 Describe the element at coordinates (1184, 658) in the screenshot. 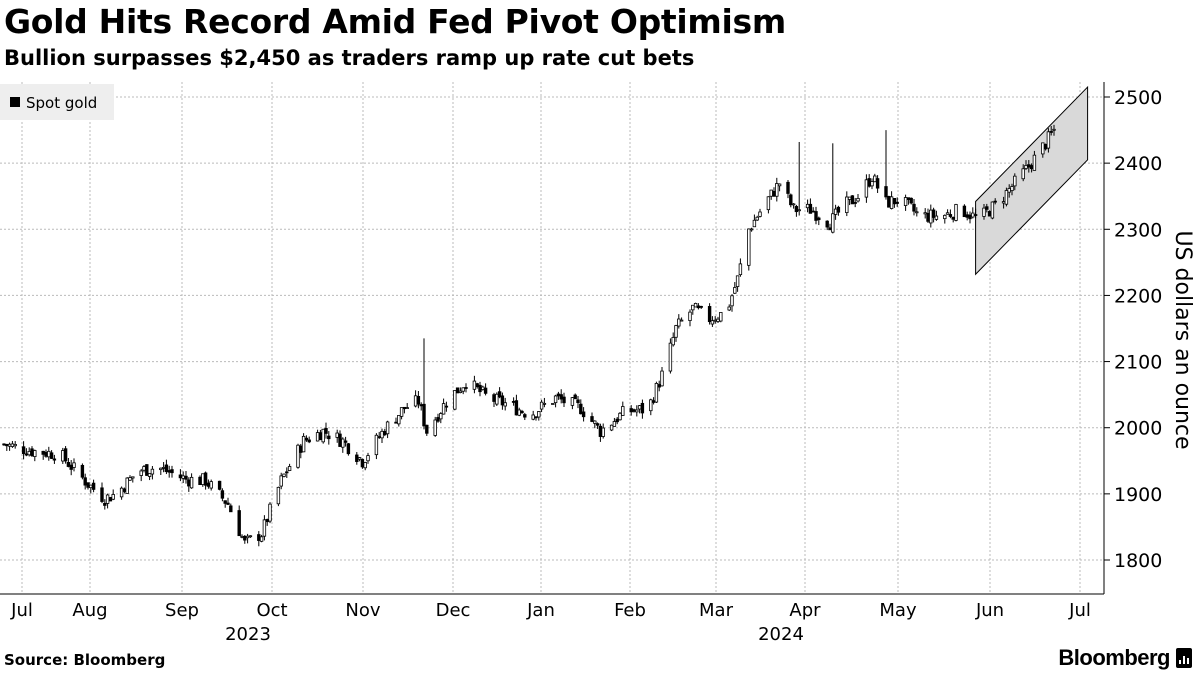

I see `bar-chart-icon` at that location.